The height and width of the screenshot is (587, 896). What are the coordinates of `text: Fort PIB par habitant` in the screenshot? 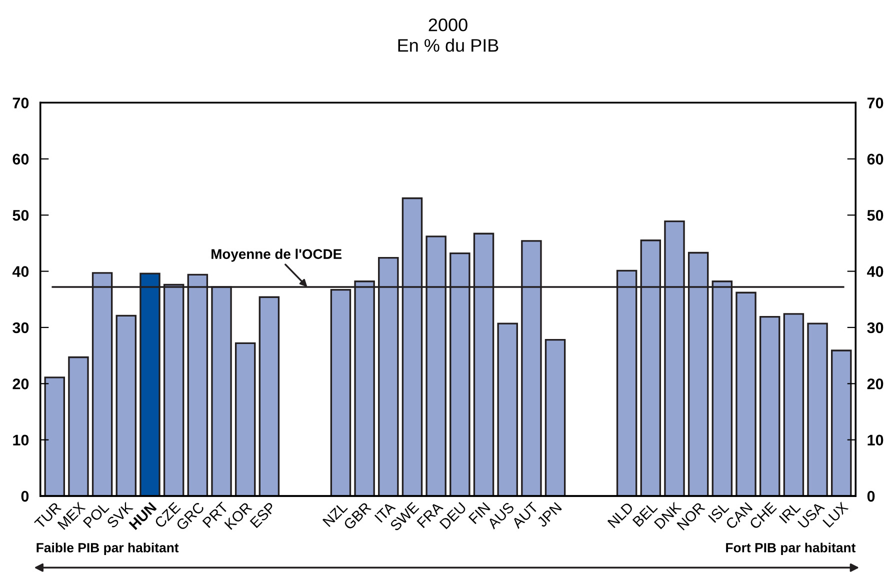 It's located at (791, 548).